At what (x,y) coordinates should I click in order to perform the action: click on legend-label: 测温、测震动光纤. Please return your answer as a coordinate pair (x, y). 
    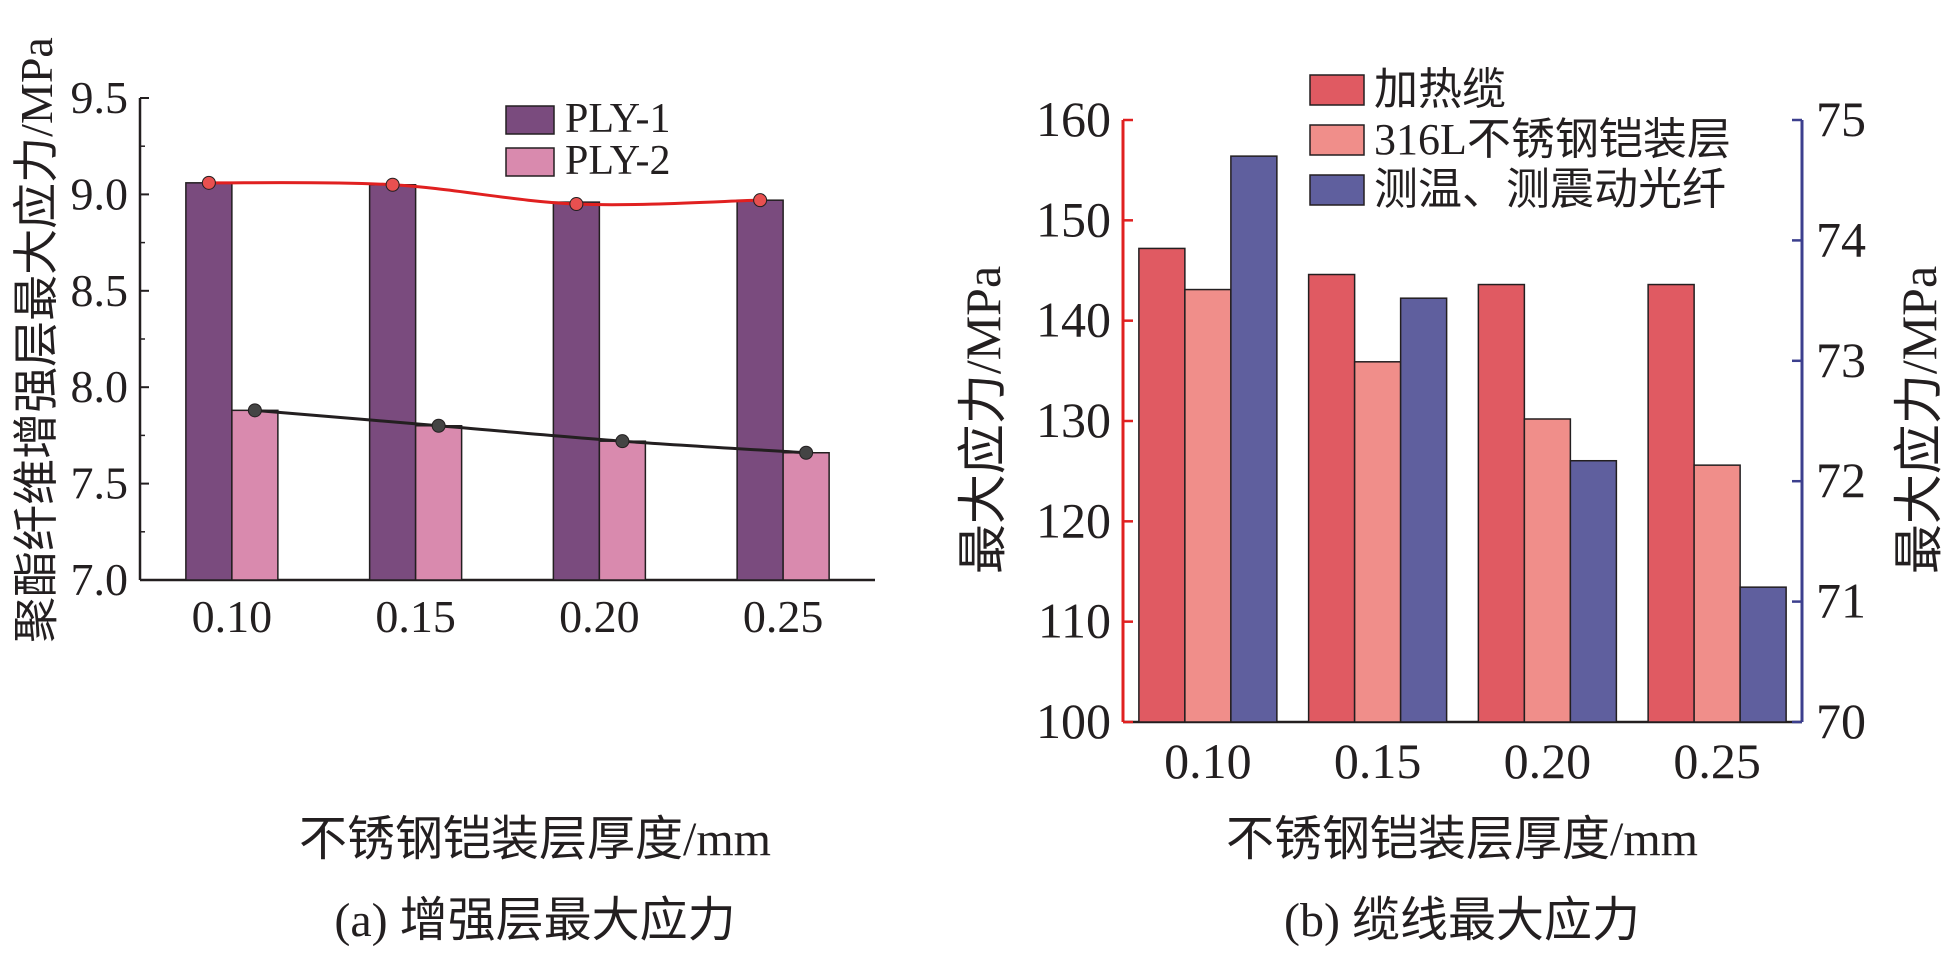
    Looking at the image, I should click on (1550, 189).